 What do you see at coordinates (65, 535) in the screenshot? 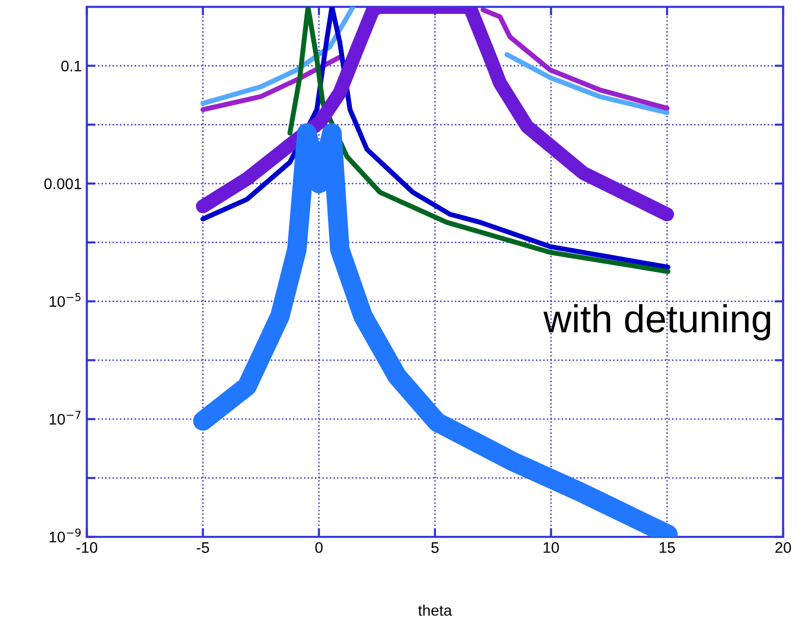
I see `y-tick-label: 10$^{−9}$` at bounding box center [65, 535].